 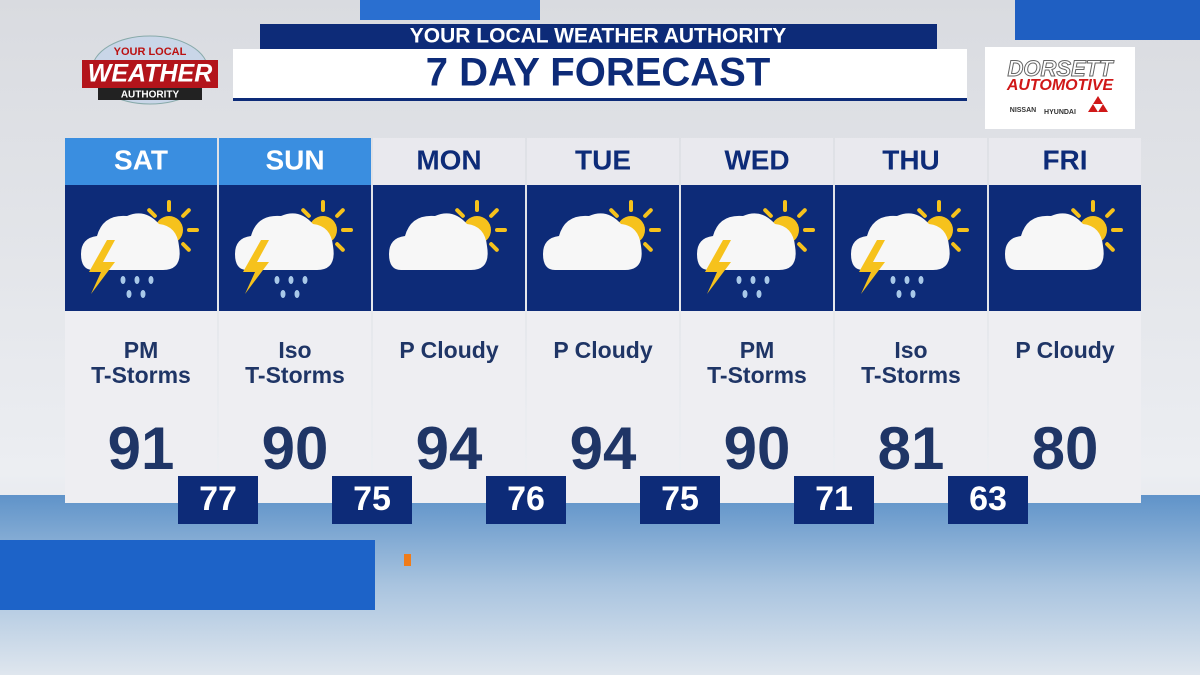 I want to click on title-bar, so click(x=600, y=74).